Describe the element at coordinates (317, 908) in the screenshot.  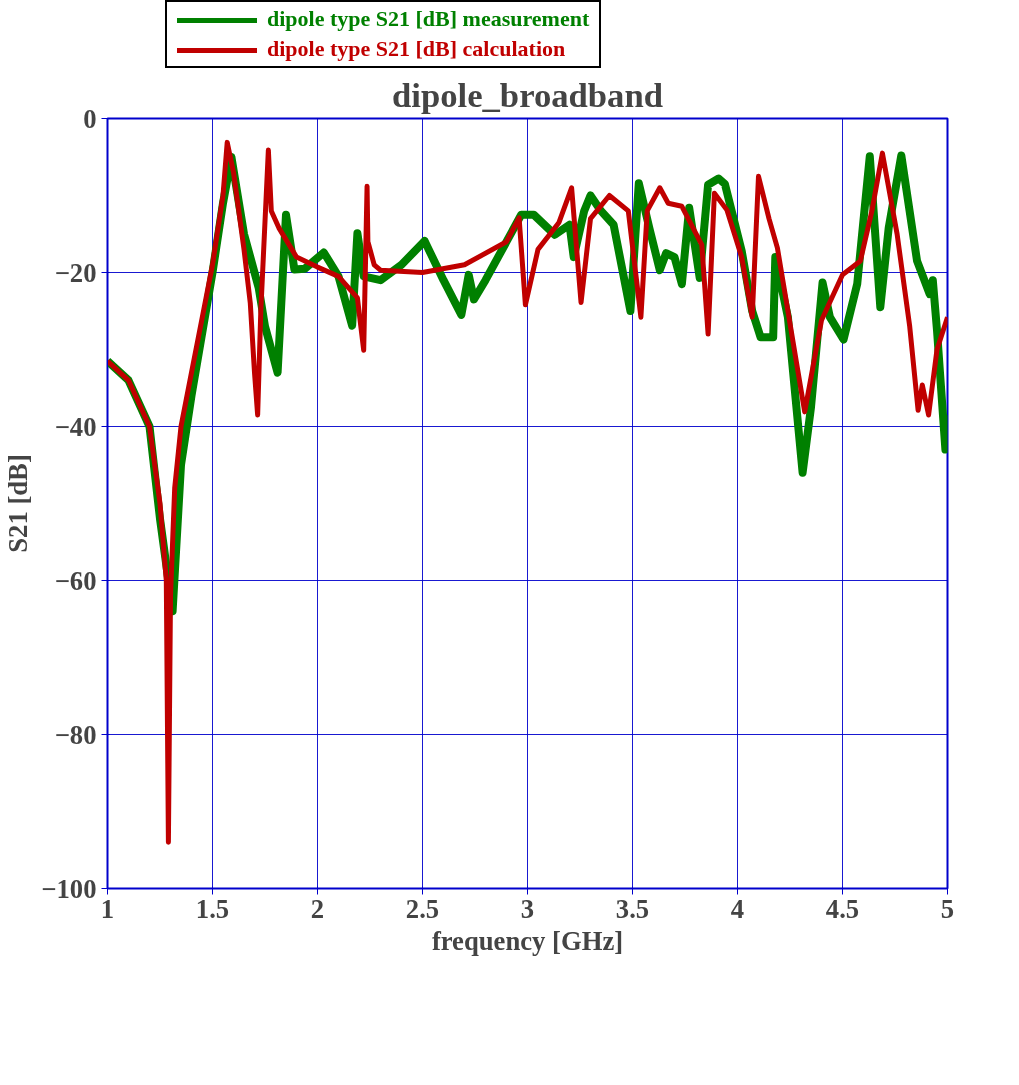
I see `x-tick-label: 2` at that location.